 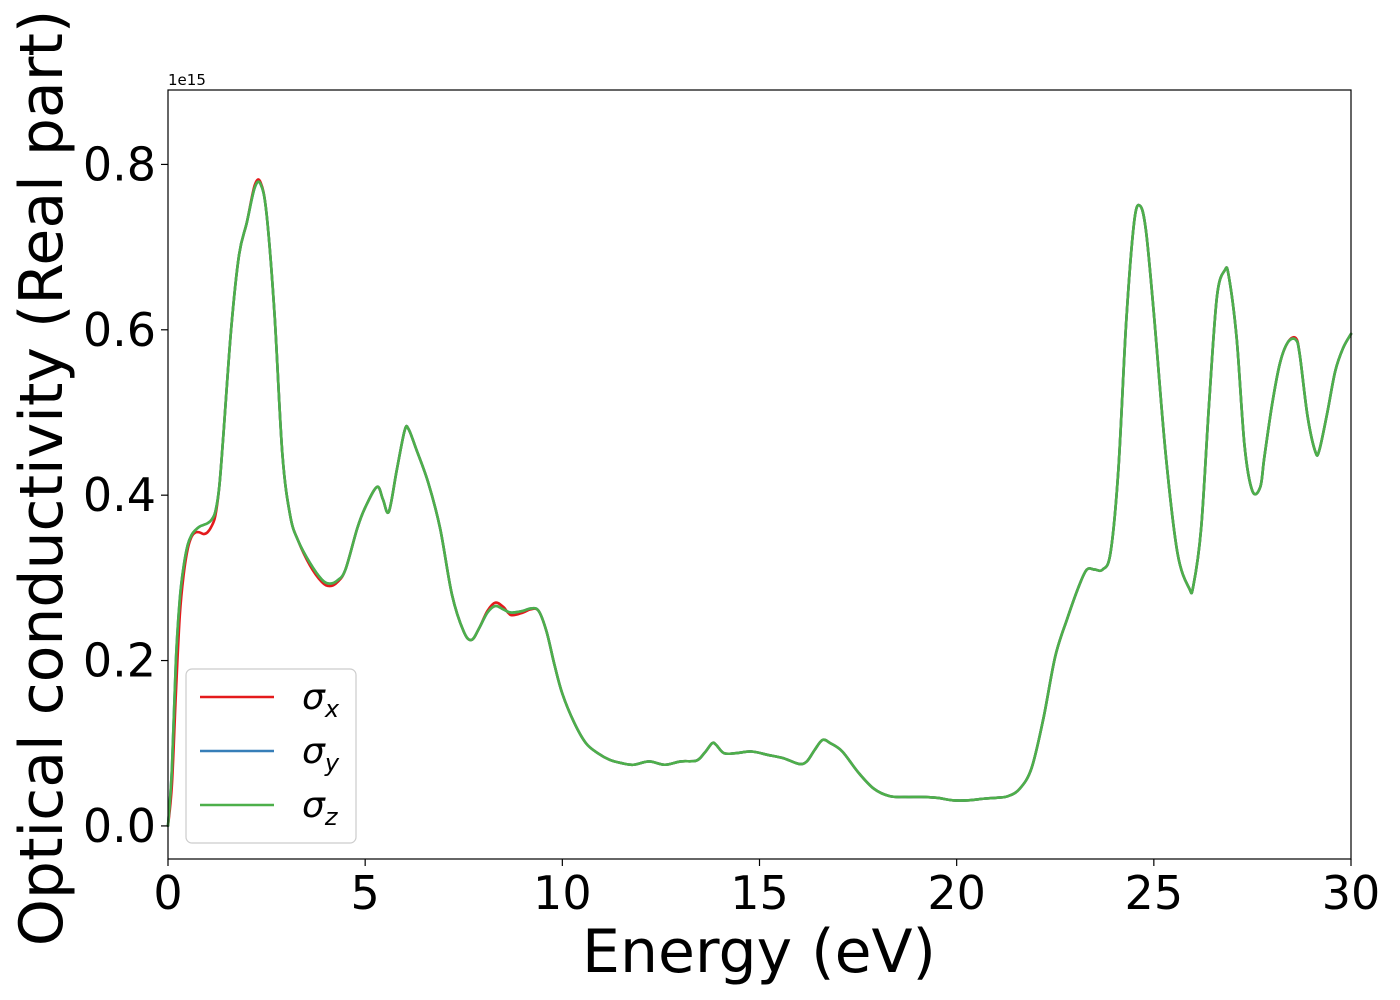 I want to click on y-axis-ticks: 0.0 0.2 0.4 0.6 0.8, so click(x=125, y=495).